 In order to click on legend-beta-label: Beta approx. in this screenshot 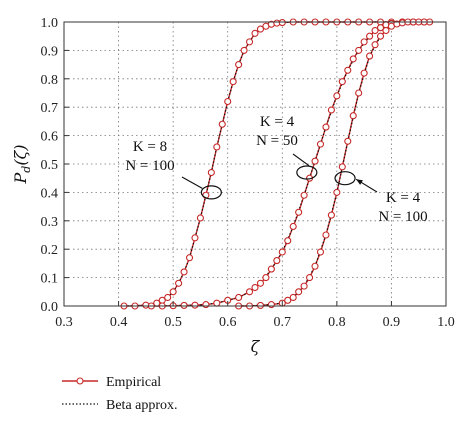, I will do `click(142, 405)`.